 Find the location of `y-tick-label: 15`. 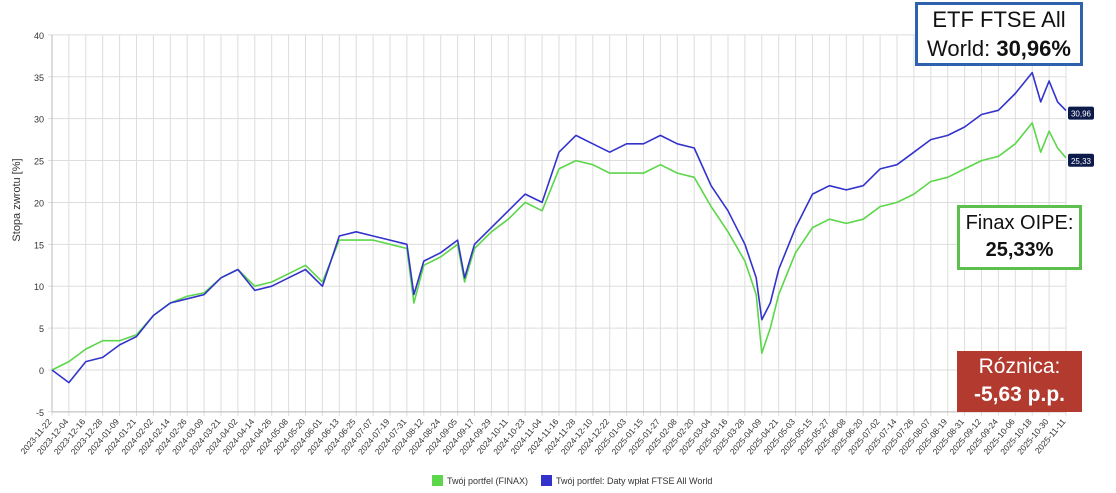

y-tick-label: 15 is located at coordinates (39, 245).